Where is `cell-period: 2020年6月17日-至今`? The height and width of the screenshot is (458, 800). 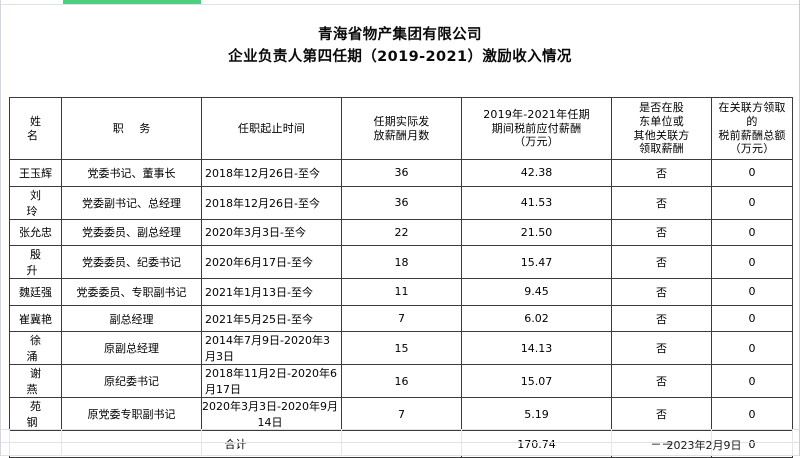 cell-period: 2020年6月17日-至今 is located at coordinates (271, 262).